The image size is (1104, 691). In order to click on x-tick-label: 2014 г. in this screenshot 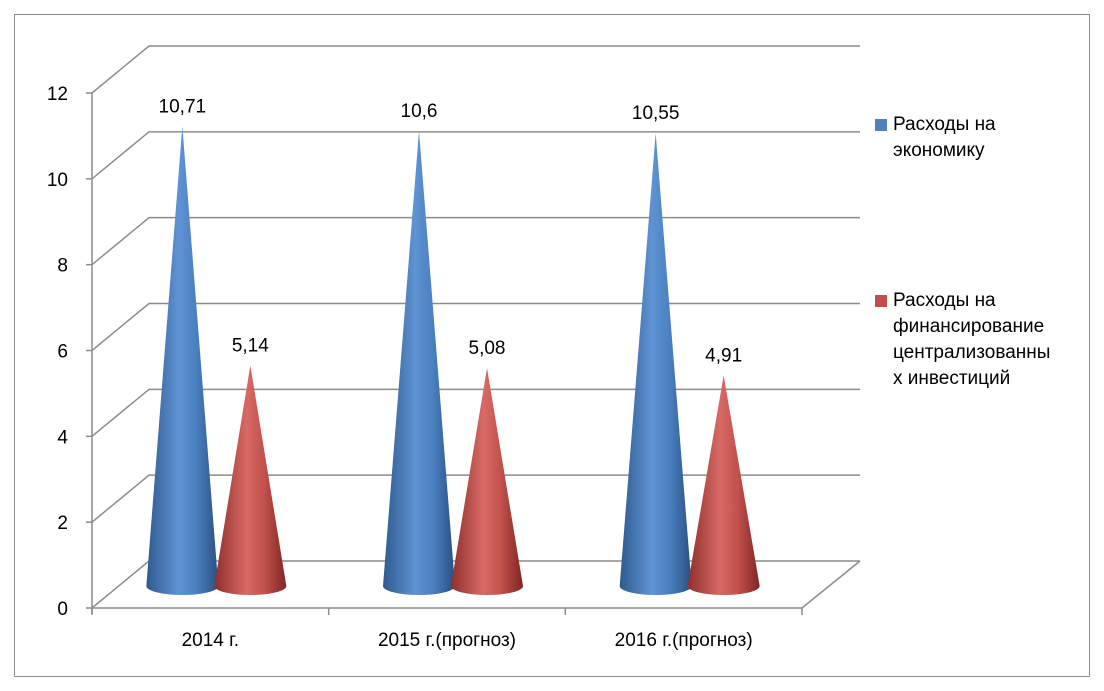, I will do `click(210, 640)`.